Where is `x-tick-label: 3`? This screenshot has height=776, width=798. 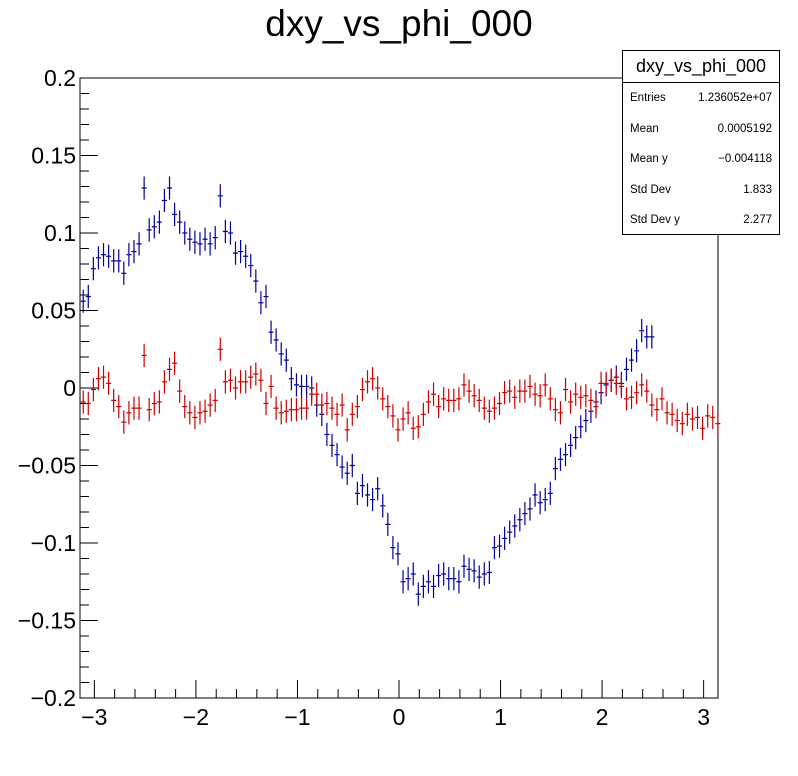 x-tick-label: 3 is located at coordinates (703, 717).